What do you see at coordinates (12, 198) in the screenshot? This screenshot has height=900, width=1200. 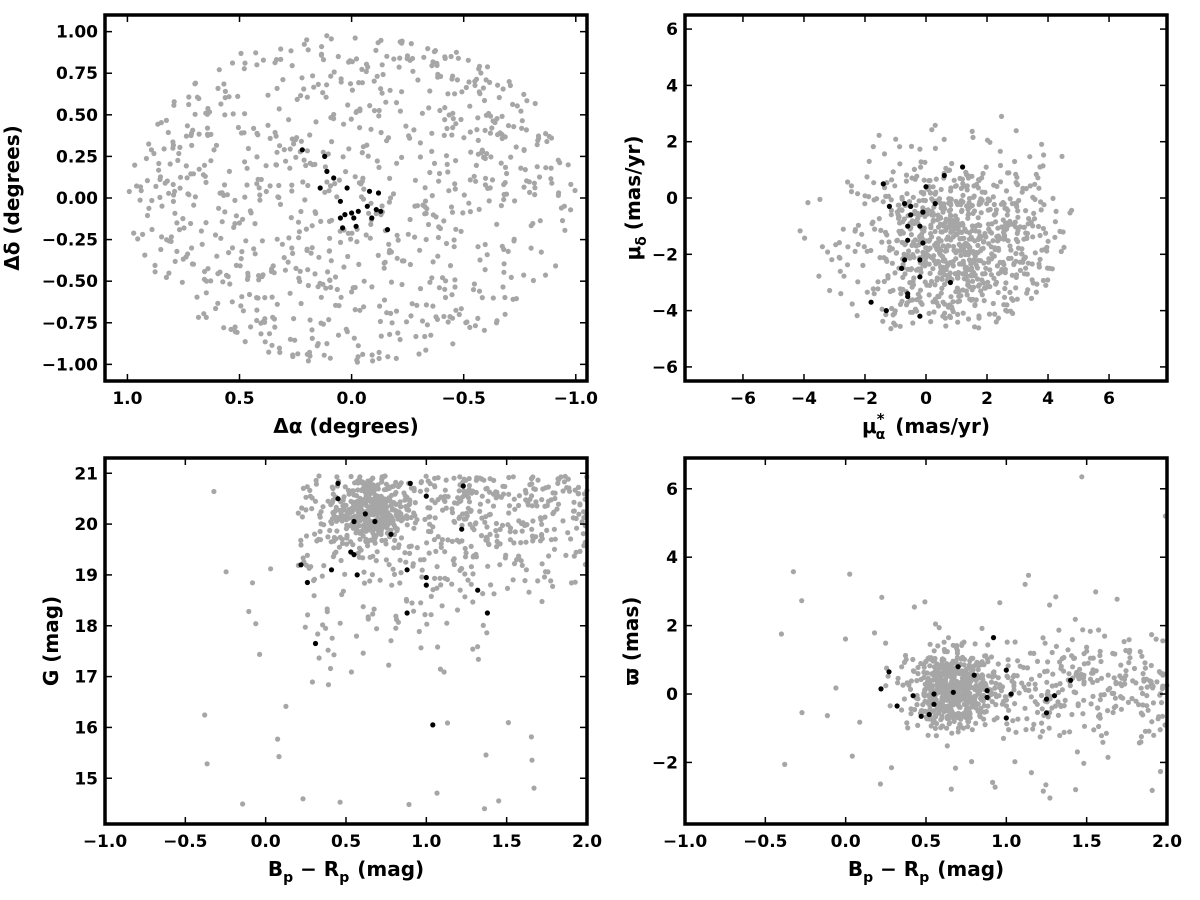 I see `y-axis-label: Δδ (degrees)` at bounding box center [12, 198].